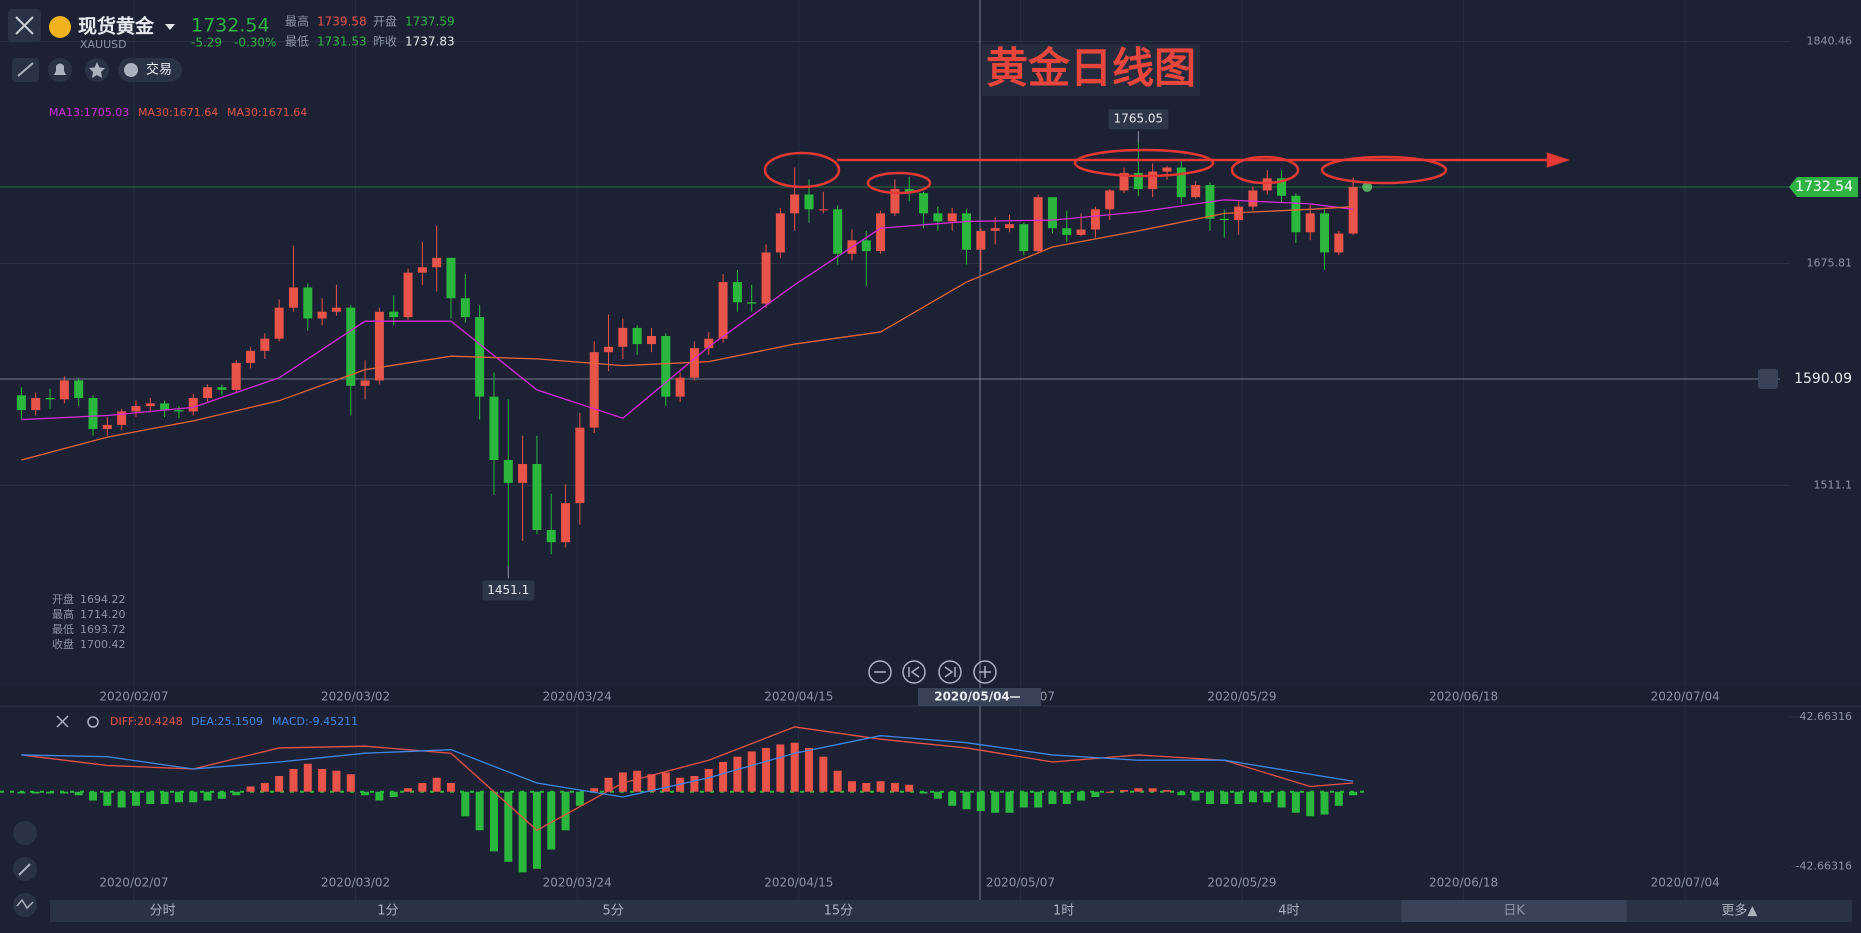 The image size is (1861, 933). What do you see at coordinates (950, 672) in the screenshot?
I see `go-end` at bounding box center [950, 672].